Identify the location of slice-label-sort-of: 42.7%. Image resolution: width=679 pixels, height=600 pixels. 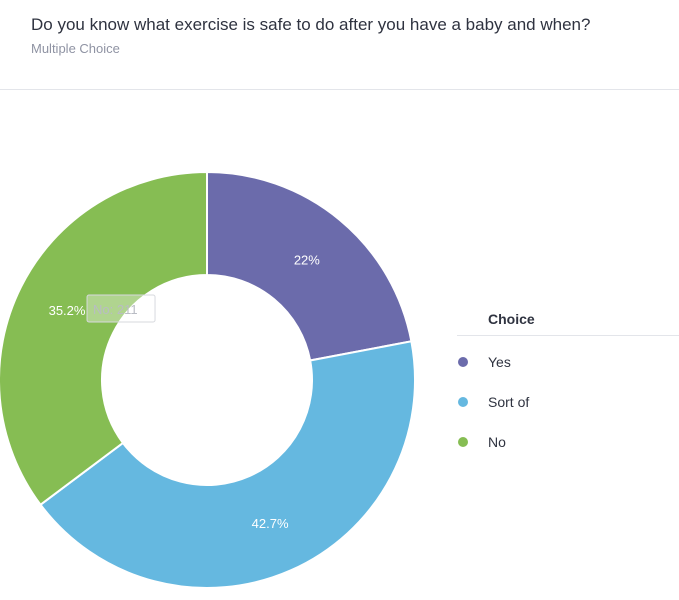
(270, 523).